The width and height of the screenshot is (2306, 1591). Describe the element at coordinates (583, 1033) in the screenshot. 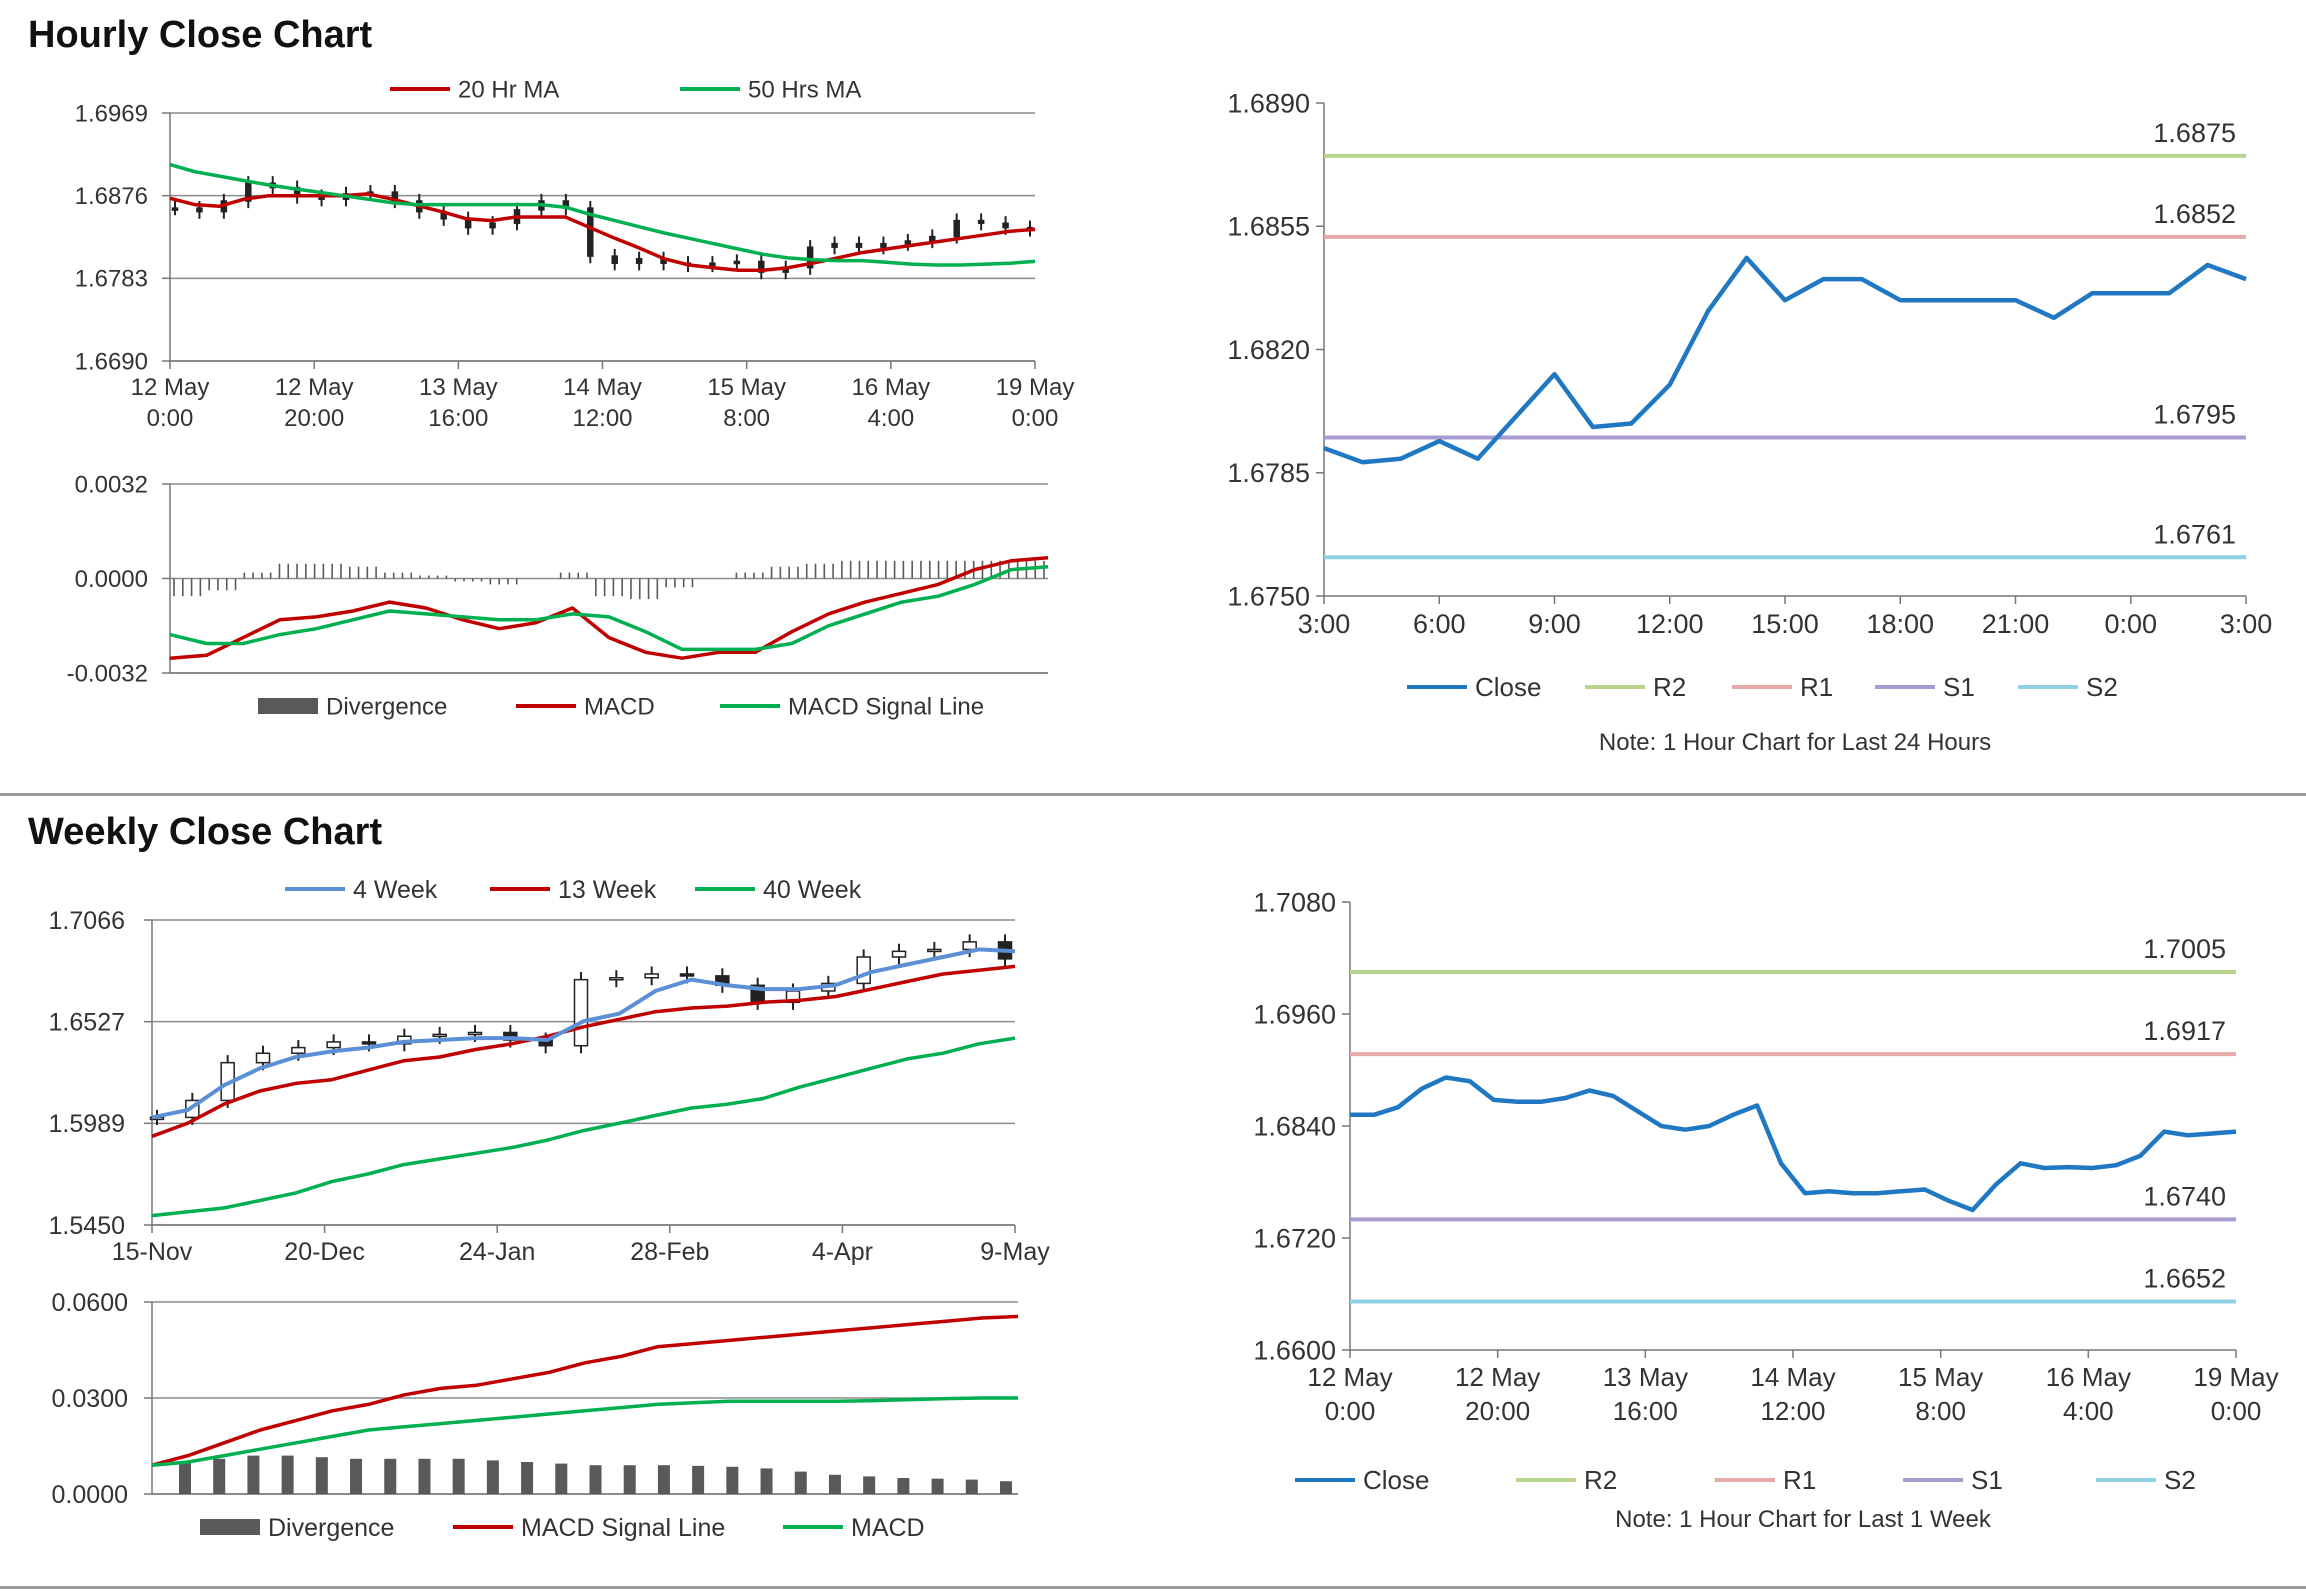

I see `weekly-price-4w-line` at that location.